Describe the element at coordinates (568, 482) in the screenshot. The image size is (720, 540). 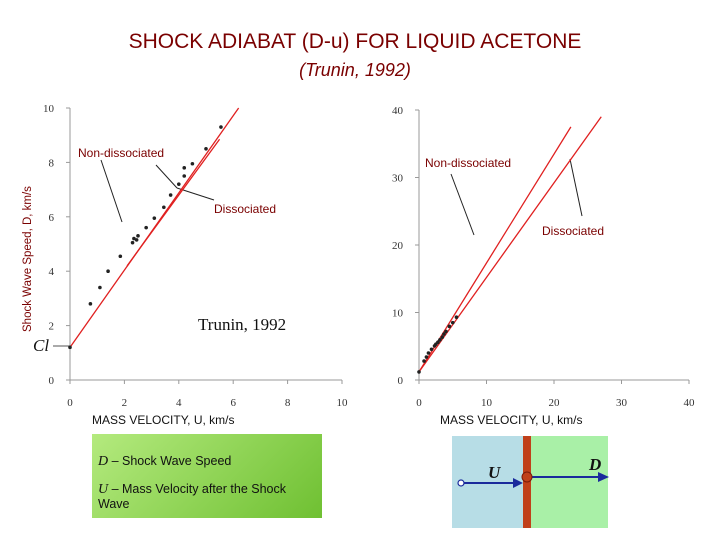
I see `shocked-region` at that location.